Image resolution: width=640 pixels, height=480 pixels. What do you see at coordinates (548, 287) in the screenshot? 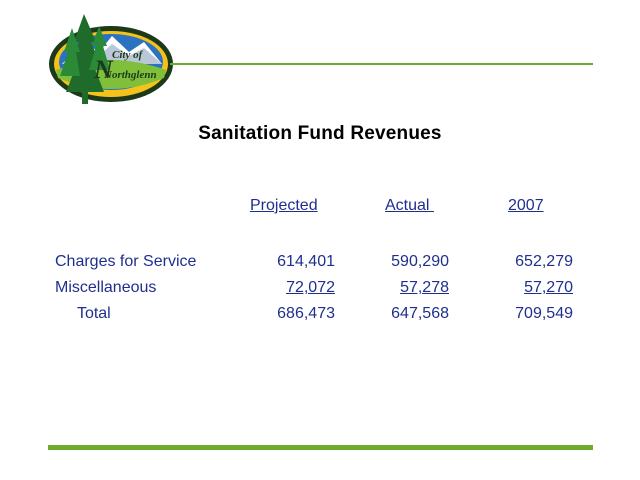
I see `cell-misc-2007: 57,270` at bounding box center [548, 287].